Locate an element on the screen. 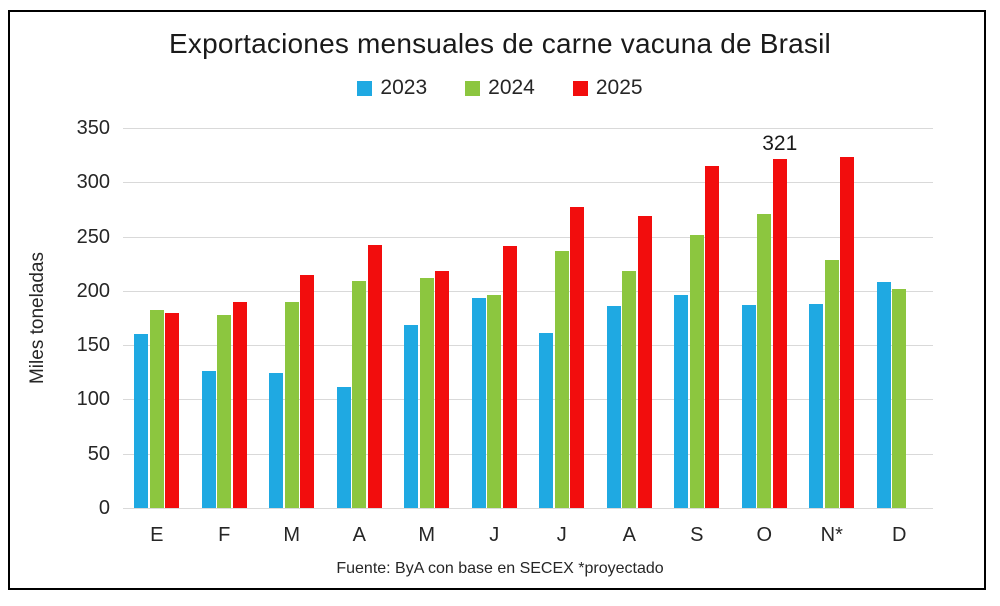  bar-value-label: 321 is located at coordinates (780, 143).